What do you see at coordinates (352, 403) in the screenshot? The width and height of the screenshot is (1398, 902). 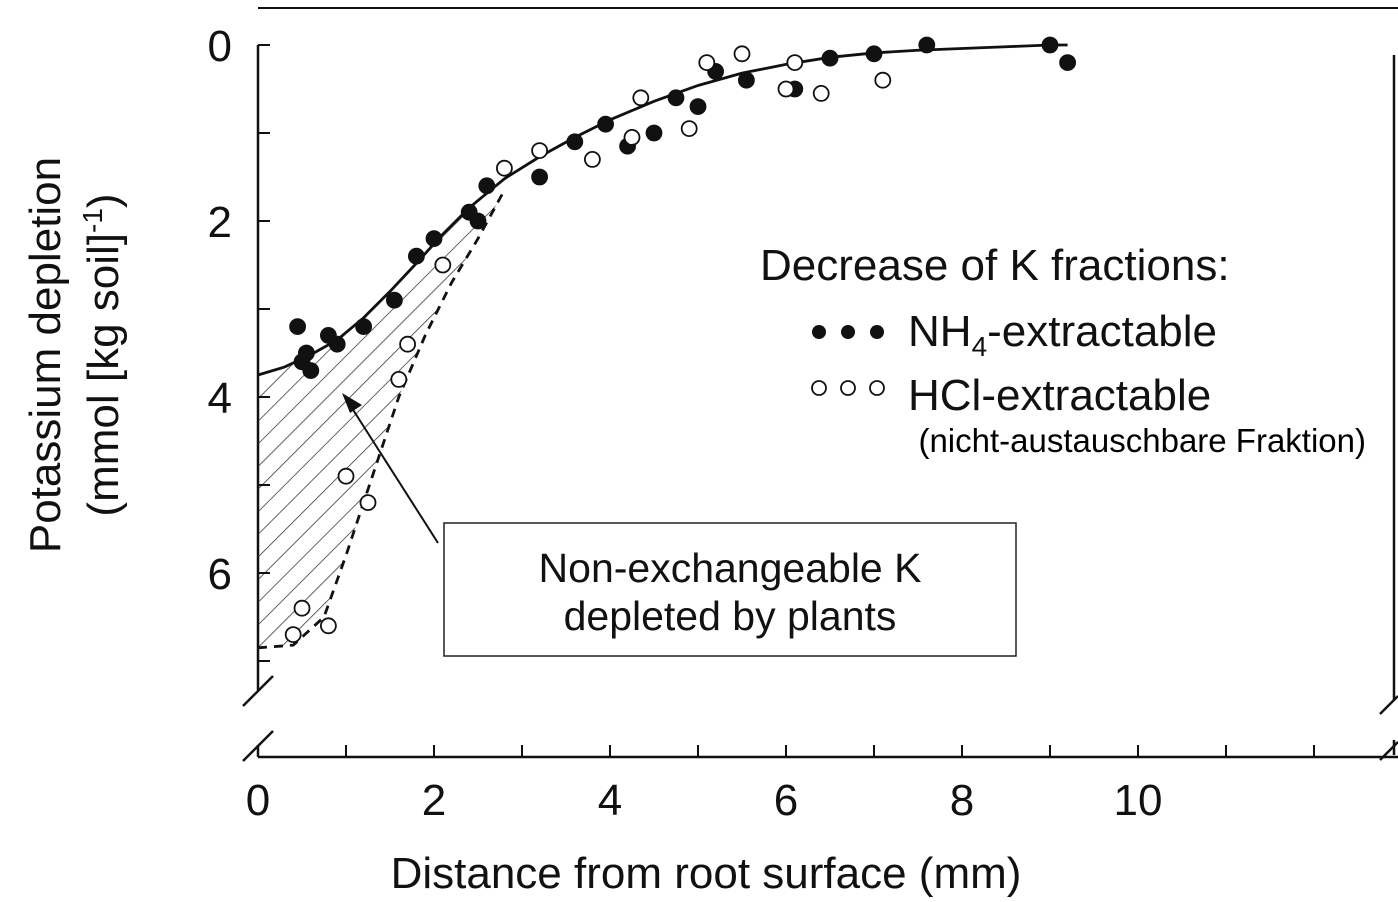 I see `arrowhead` at bounding box center [352, 403].